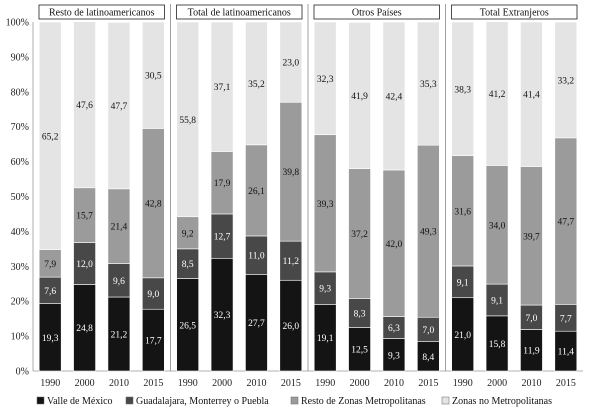  I want to click on data-label: 11,9, so click(531, 352).